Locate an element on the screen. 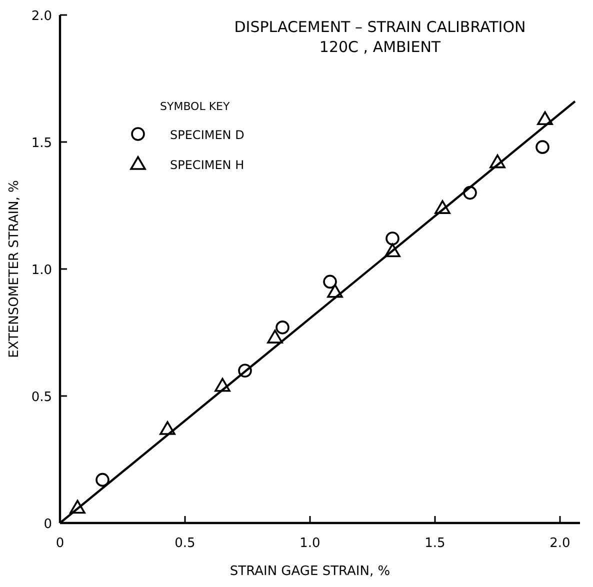  x-tick-label: 0.5 is located at coordinates (185, 543).